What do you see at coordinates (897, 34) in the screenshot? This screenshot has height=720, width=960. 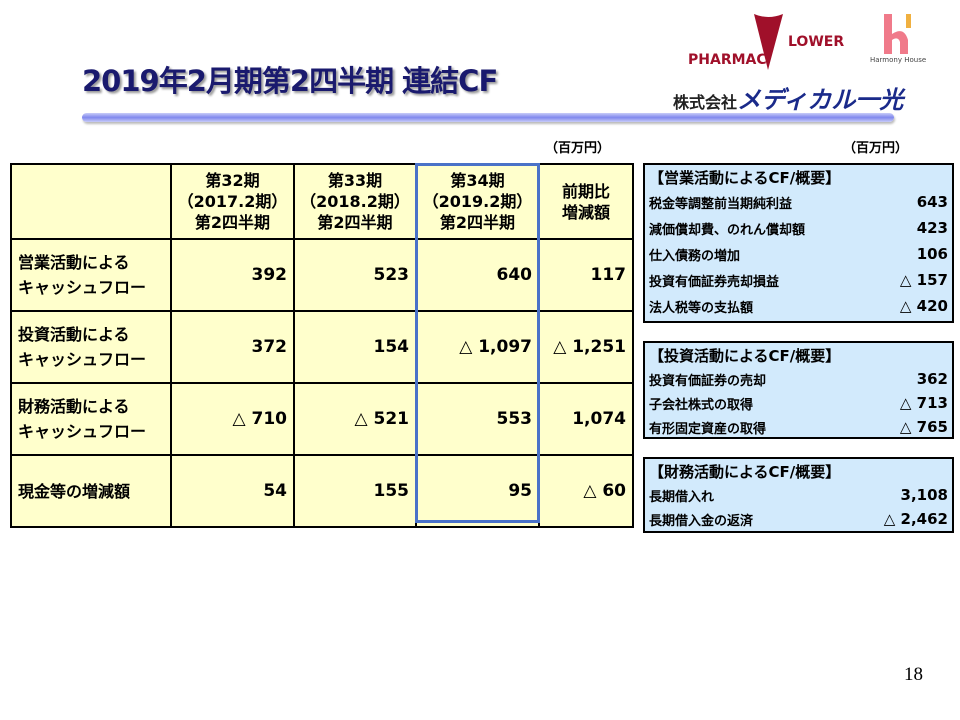 I see `harmony-h-icon` at bounding box center [897, 34].